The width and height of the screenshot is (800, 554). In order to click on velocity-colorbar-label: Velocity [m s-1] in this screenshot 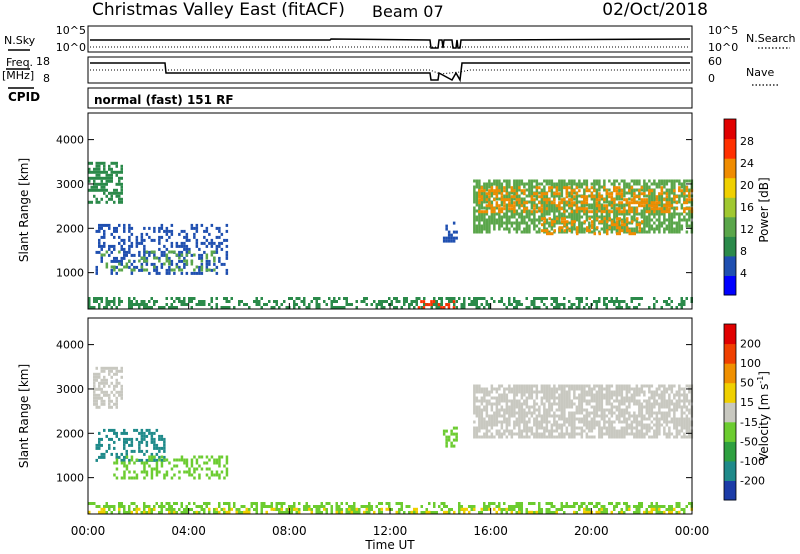, I will do `click(763, 416)`.